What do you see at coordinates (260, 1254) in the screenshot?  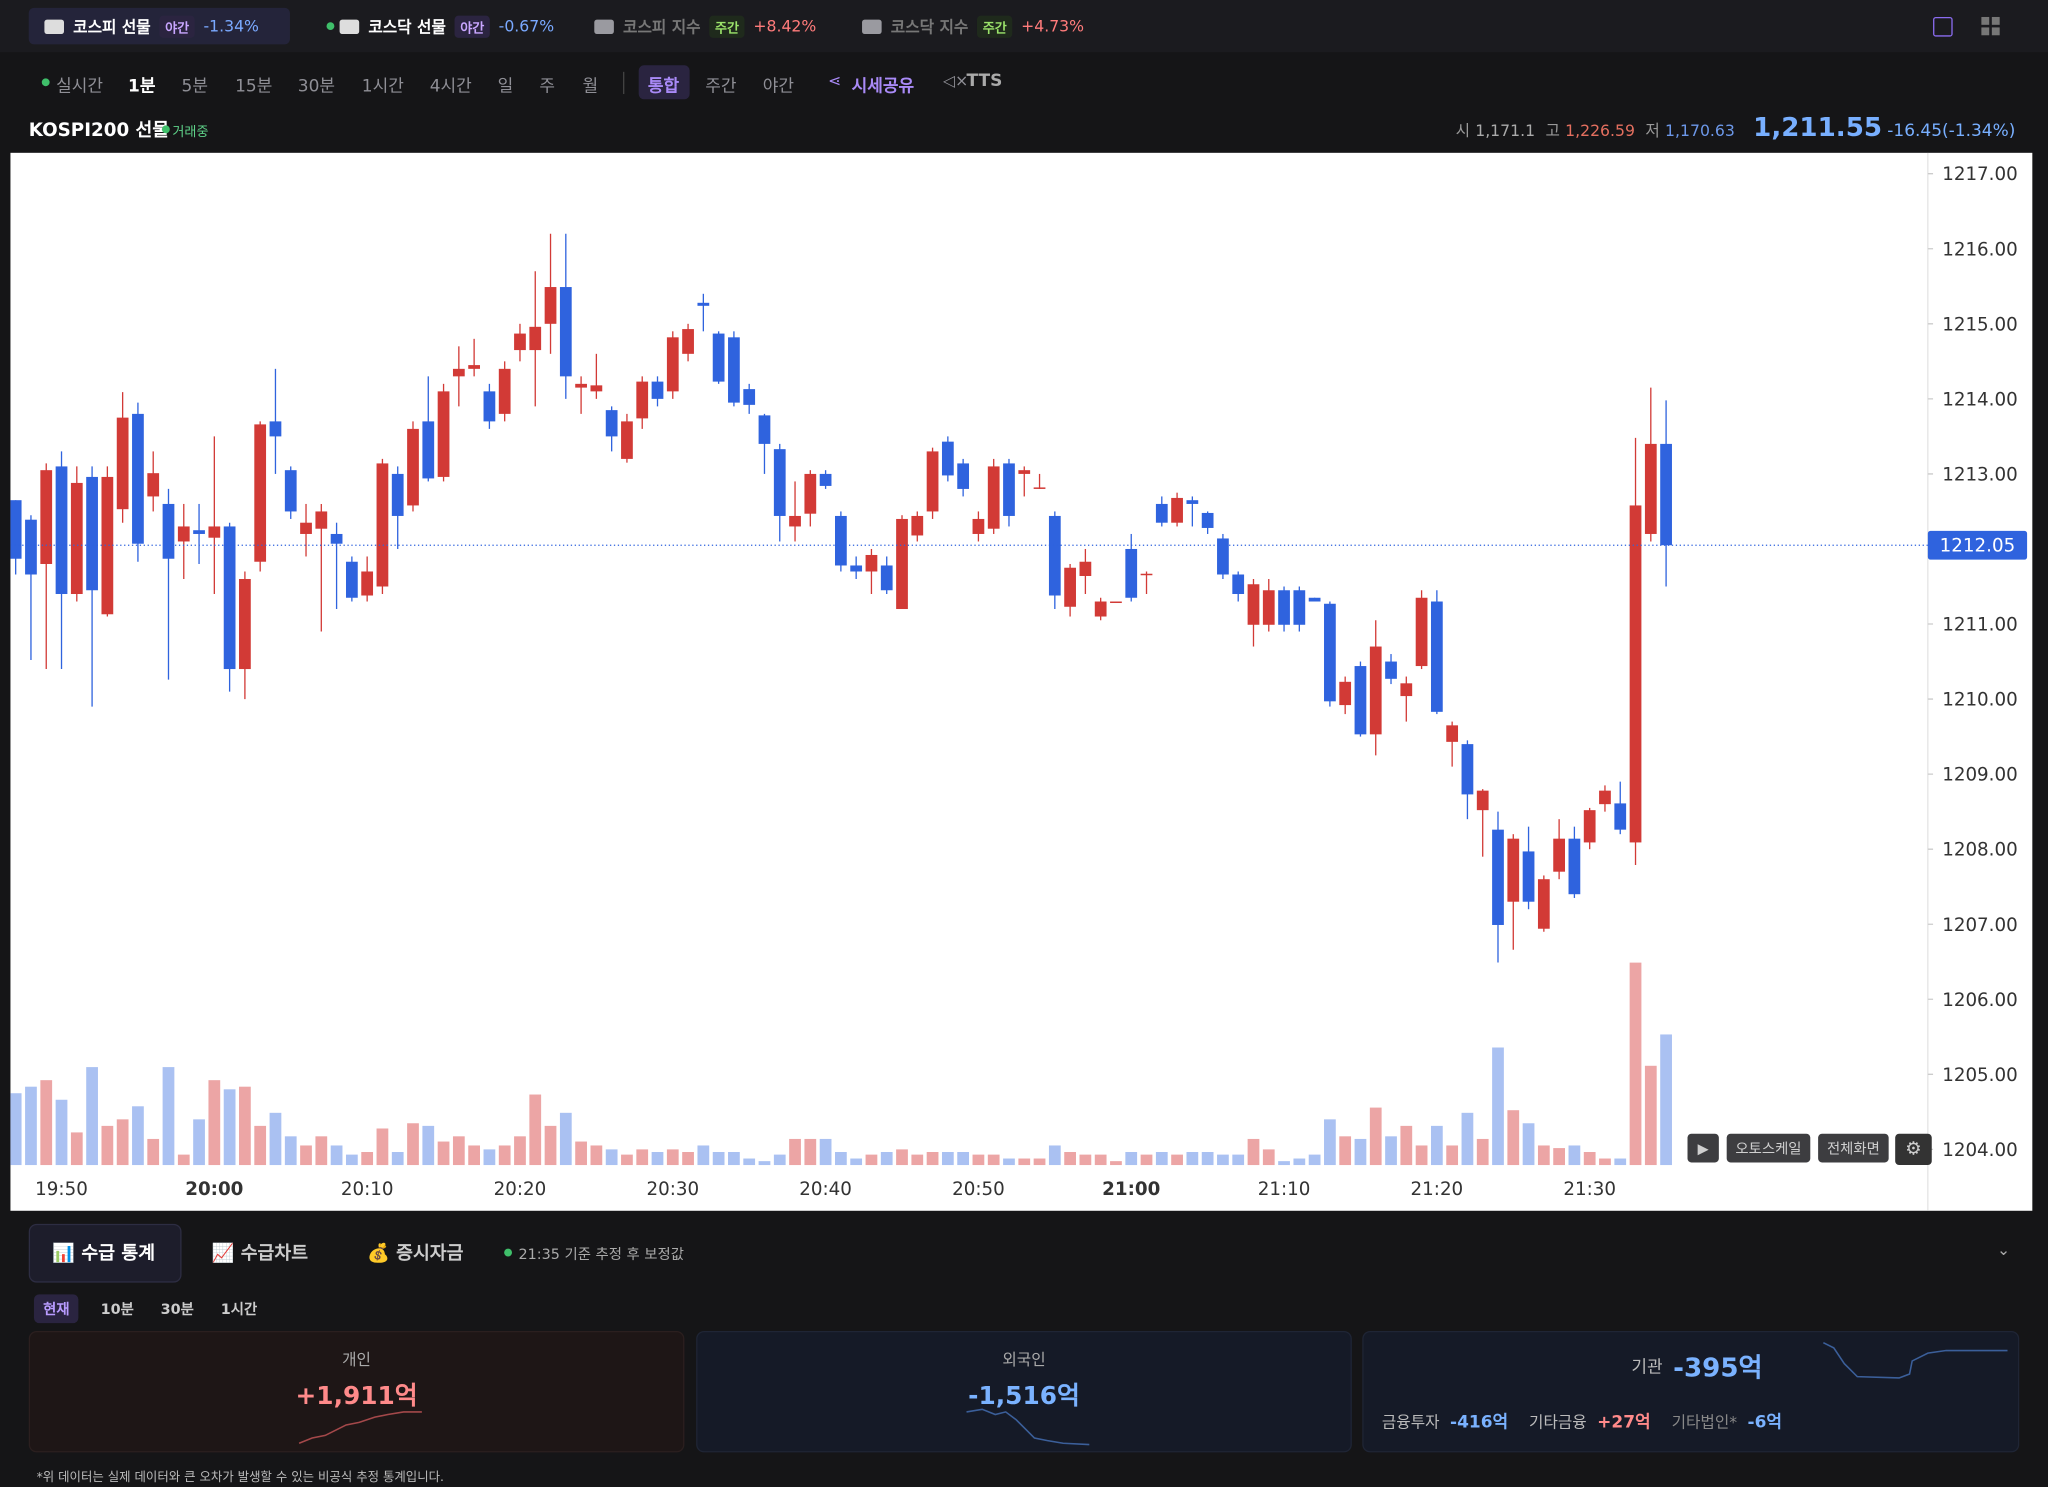 I see `panel-tab: 📈 수급차트` at bounding box center [260, 1254].